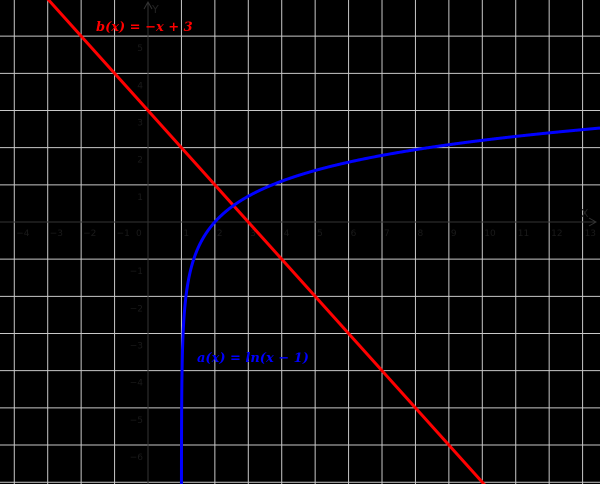 This screenshot has height=484, width=600. What do you see at coordinates (253, 358) in the screenshot?
I see `a-function-label: a(x) = ln(x − 1)` at bounding box center [253, 358].